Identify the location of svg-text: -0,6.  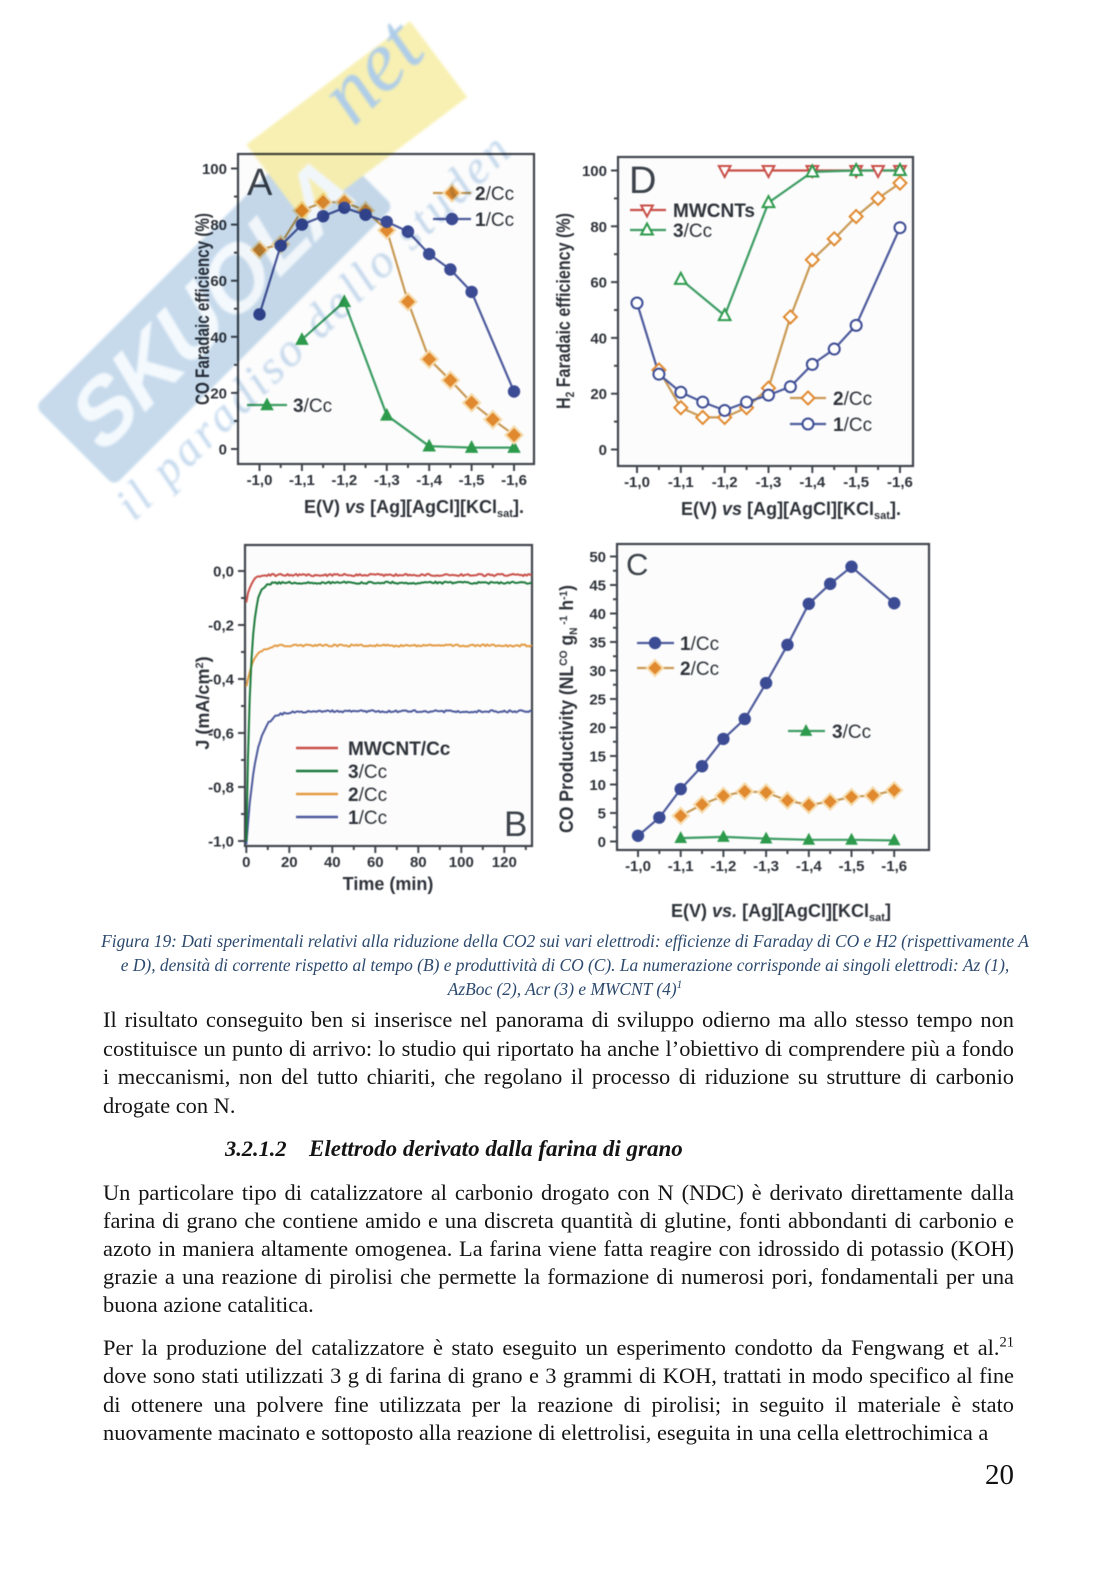
(221, 734).